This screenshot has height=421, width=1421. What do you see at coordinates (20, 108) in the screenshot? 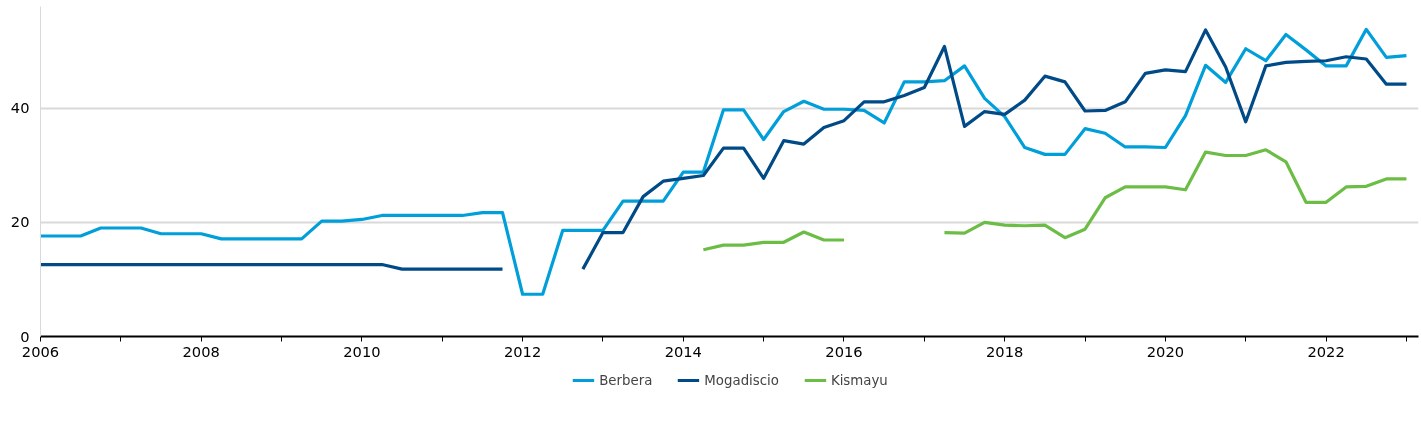
I see `y-tick-label: 40` at bounding box center [20, 108].